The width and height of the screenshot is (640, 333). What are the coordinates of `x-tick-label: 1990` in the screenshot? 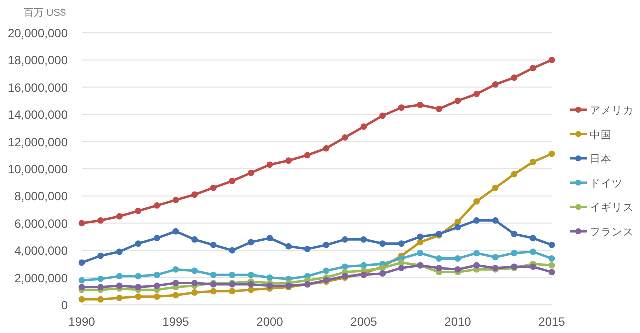 It's located at (82, 322).